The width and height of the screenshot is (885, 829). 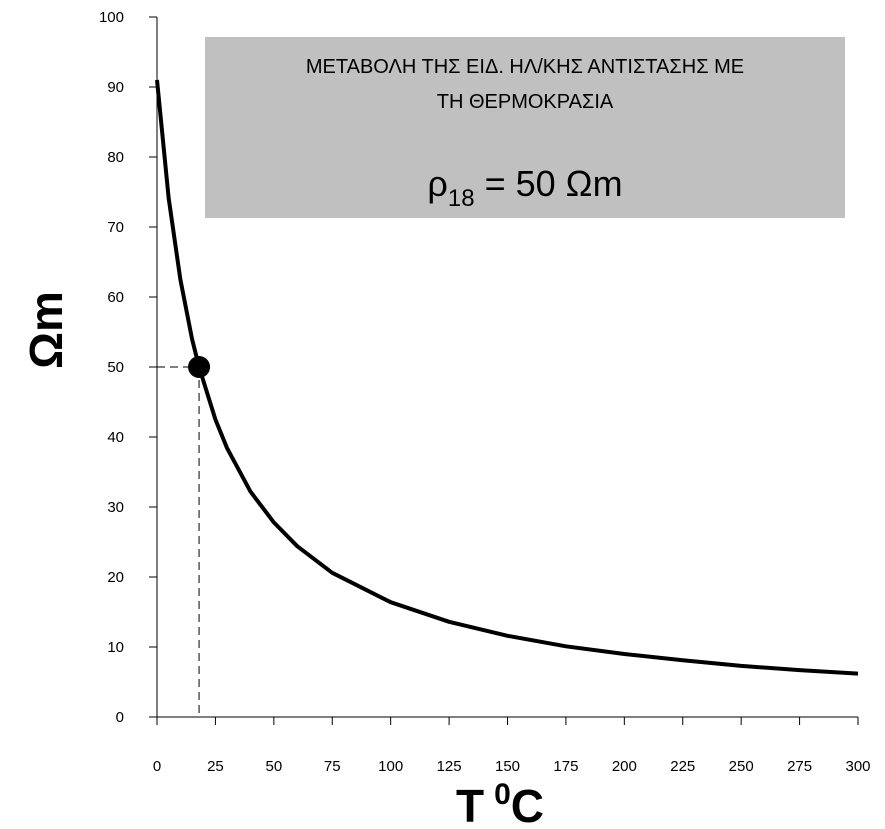 What do you see at coordinates (437, 183) in the screenshot?
I see `annotation-symbol: ρ` at bounding box center [437, 183].